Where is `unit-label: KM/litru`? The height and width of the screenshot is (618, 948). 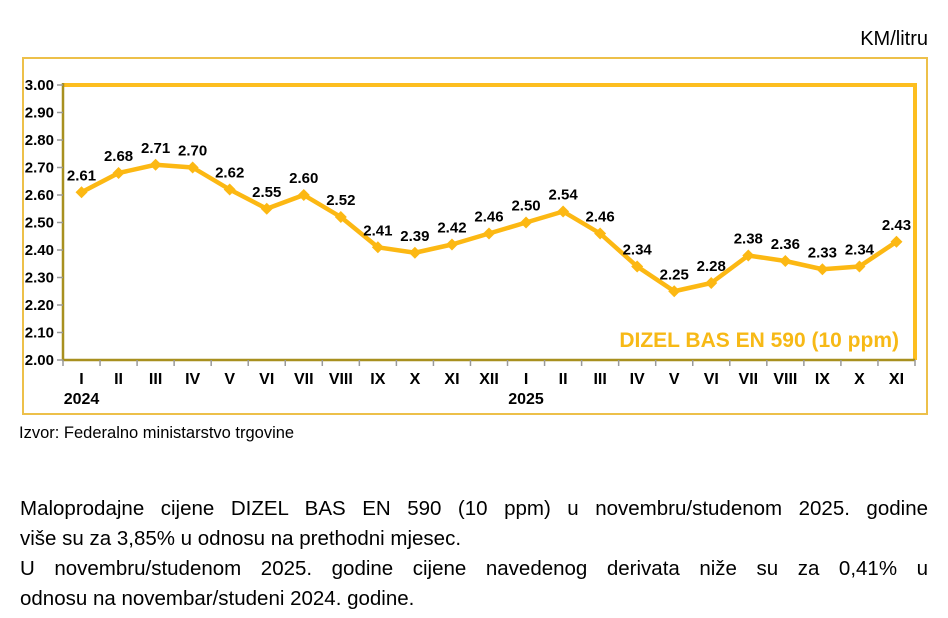
unit-label: KM/litru is located at coordinates (894, 39).